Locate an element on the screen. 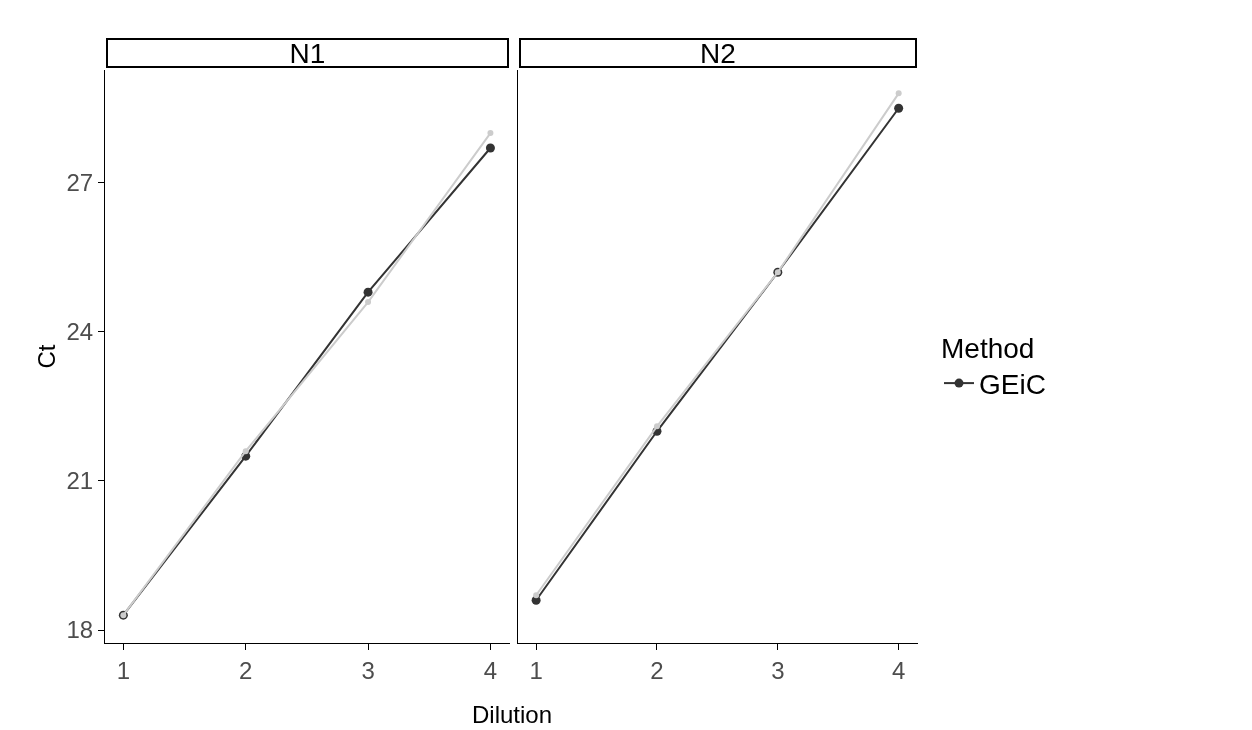  chart-title: N2 is located at coordinates (718, 53).